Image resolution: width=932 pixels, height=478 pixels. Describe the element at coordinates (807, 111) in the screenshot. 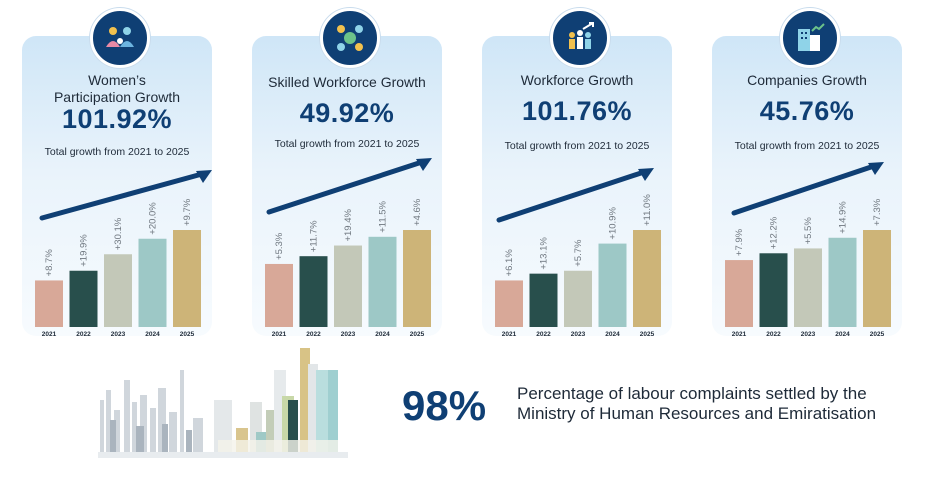

I see `growth-percent: 45.76%` at that location.